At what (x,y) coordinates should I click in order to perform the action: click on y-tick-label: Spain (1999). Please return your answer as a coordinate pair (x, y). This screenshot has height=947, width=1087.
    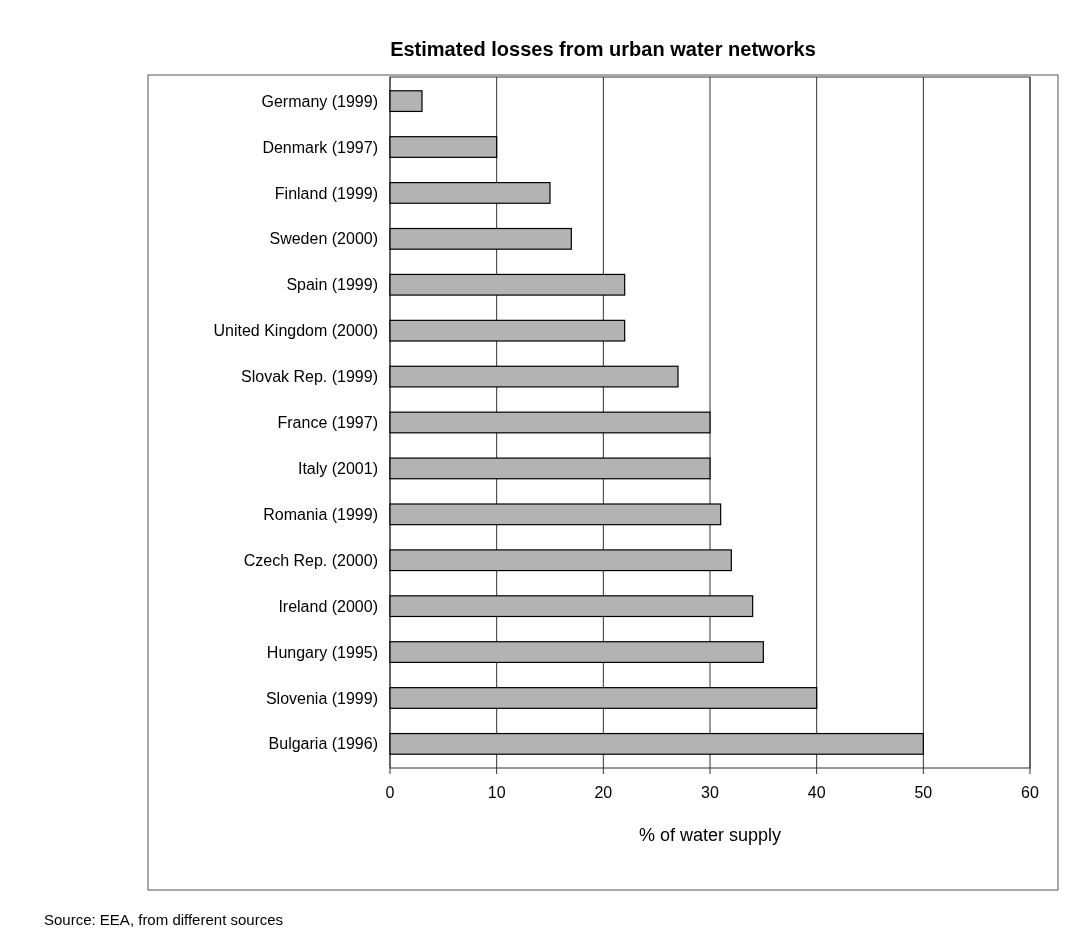
    Looking at the image, I should click on (332, 285).